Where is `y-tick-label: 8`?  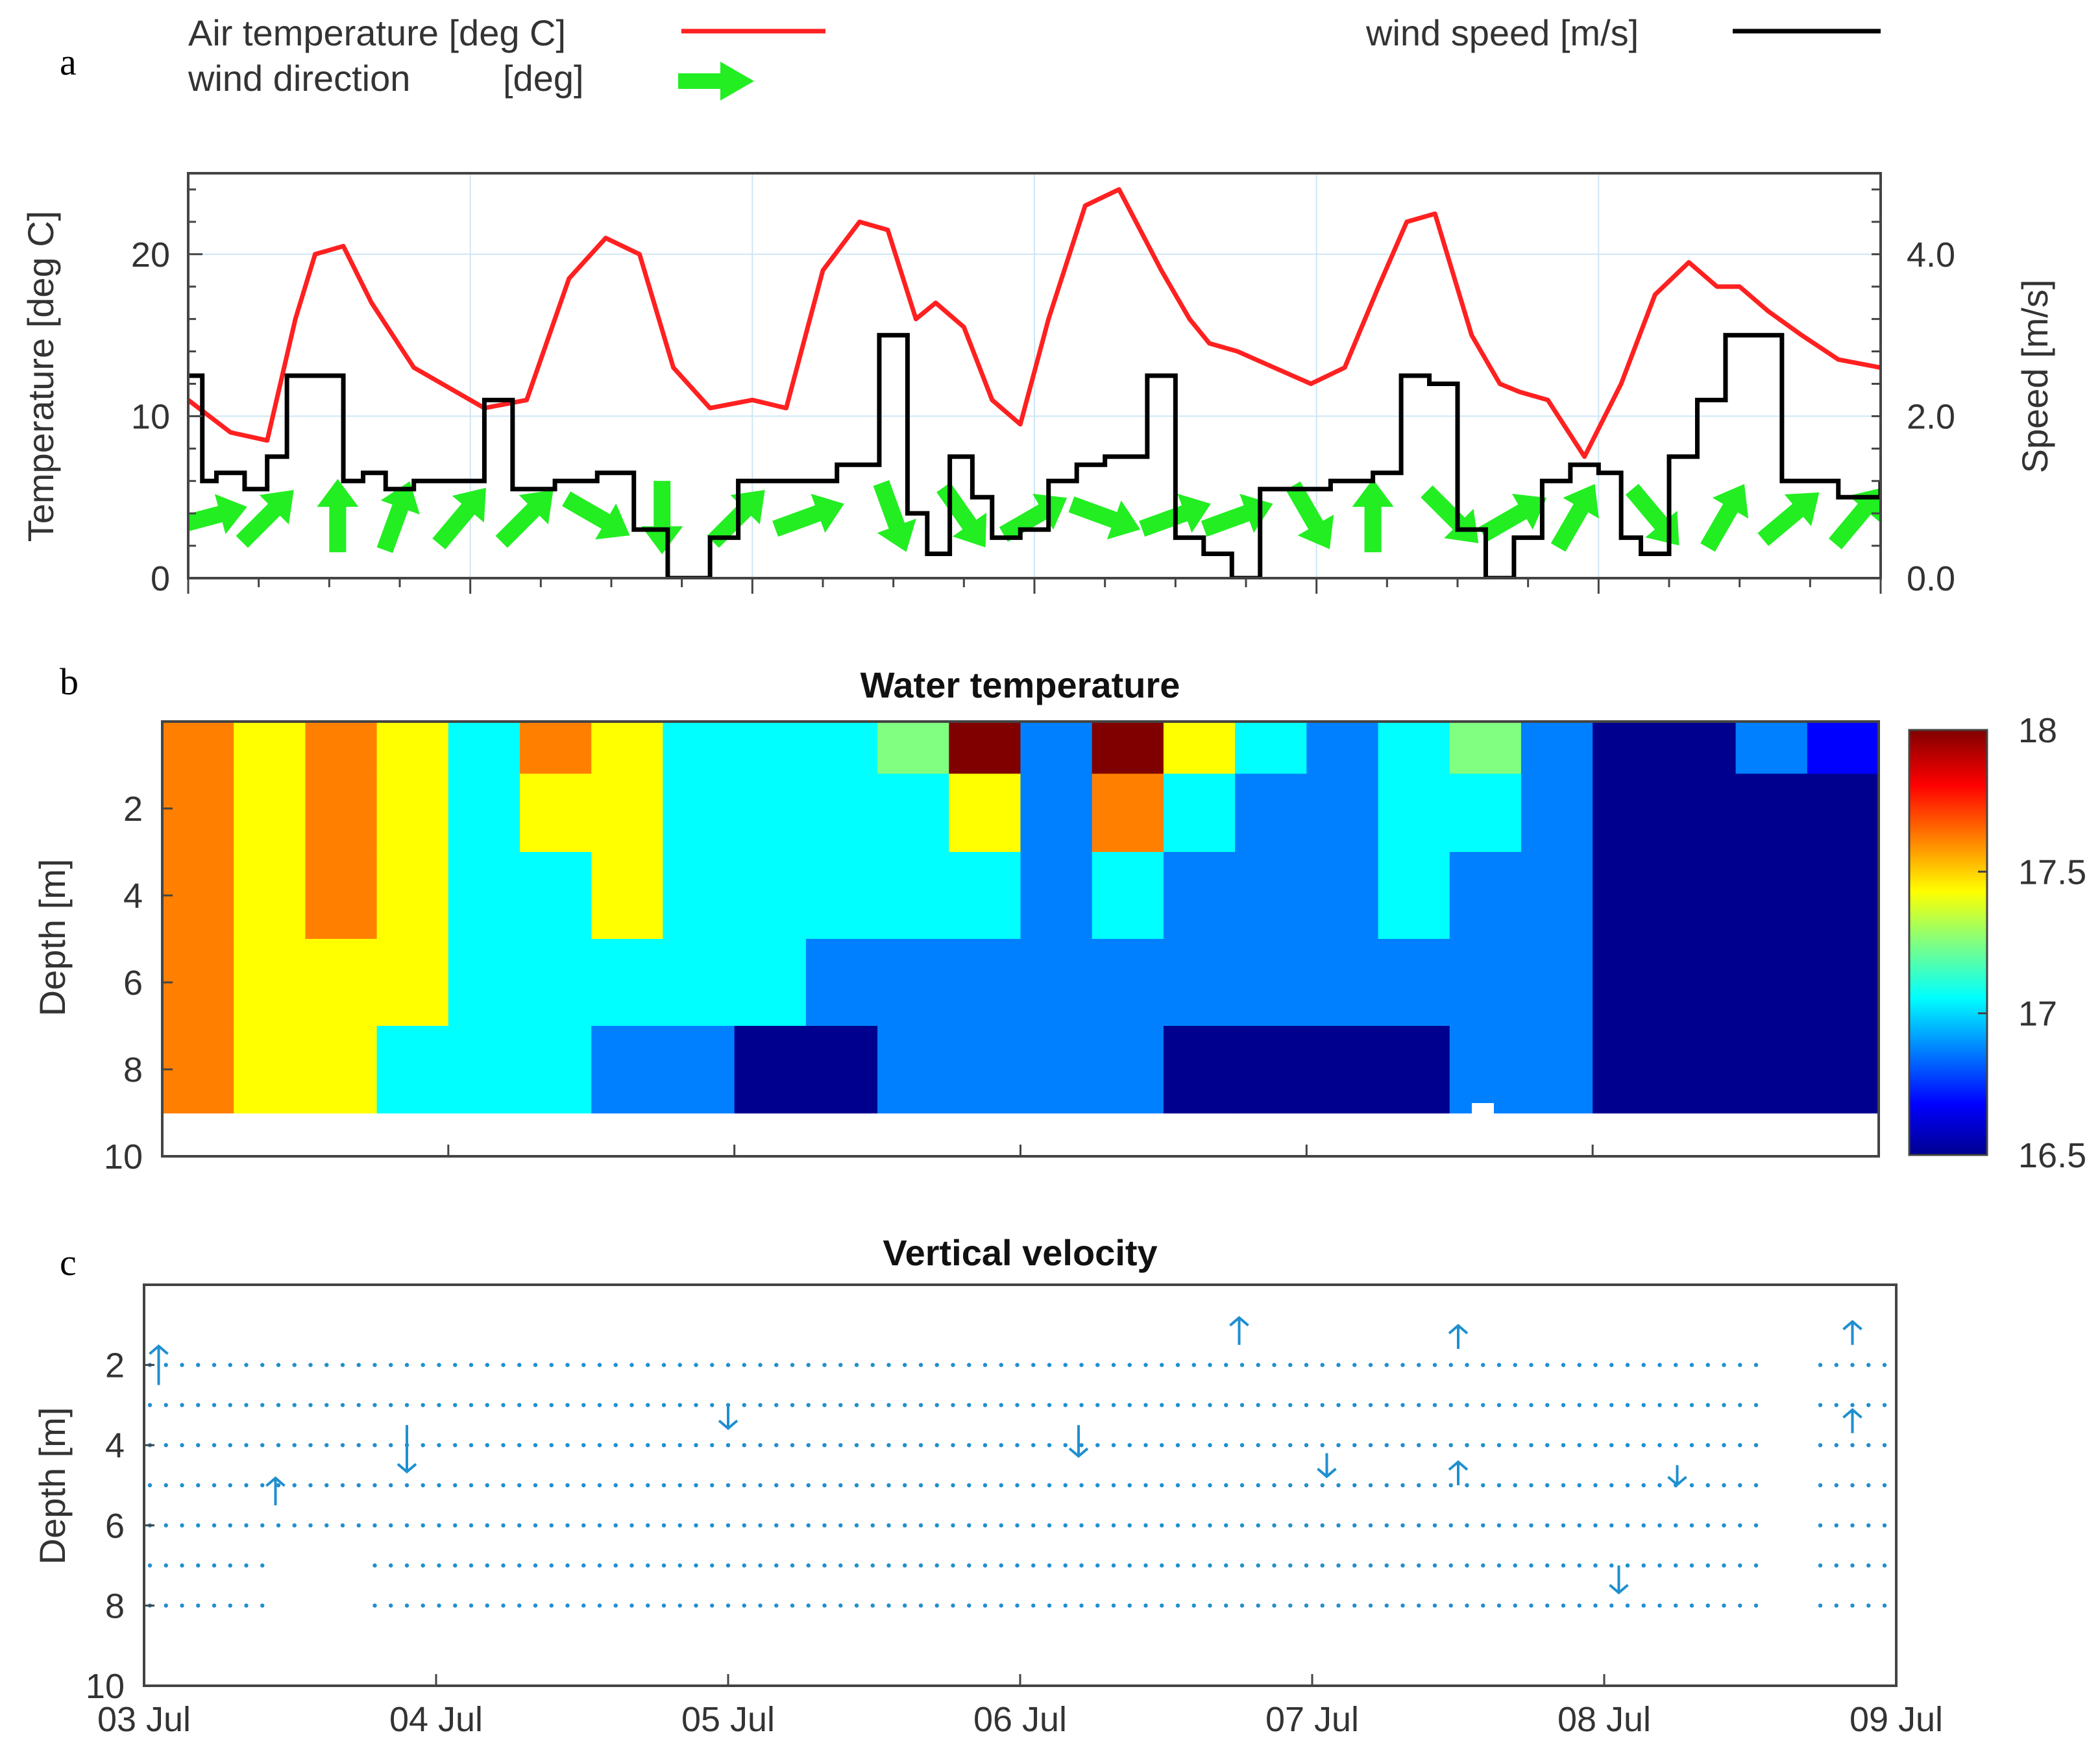
y-tick-label: 8 is located at coordinates (133, 1070).